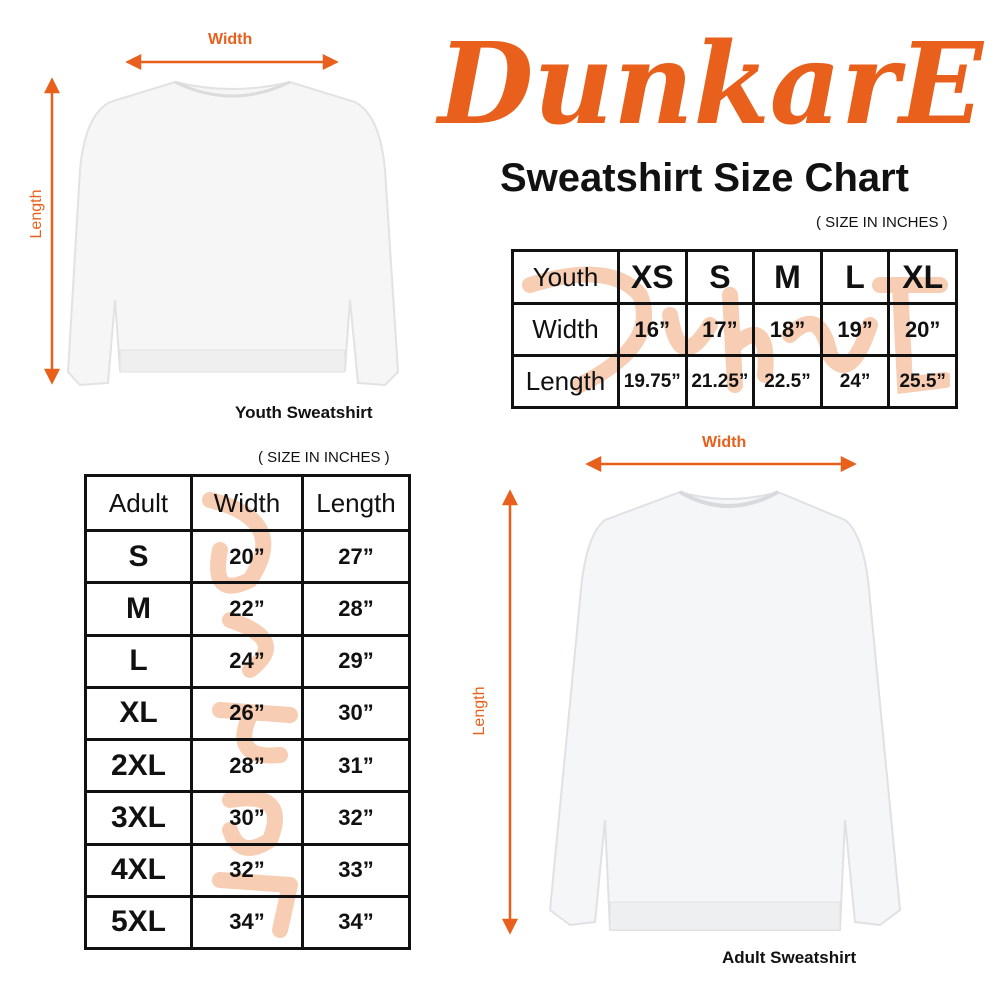 The width and height of the screenshot is (1000, 1000). I want to click on cell: 26”, so click(247, 713).